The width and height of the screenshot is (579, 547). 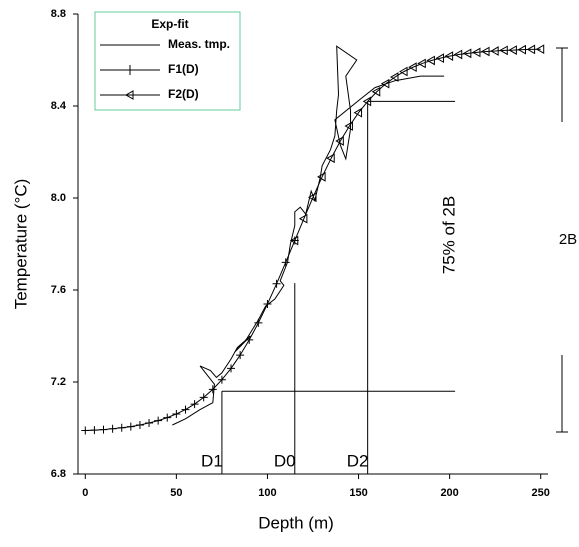 What do you see at coordinates (58, 290) in the screenshot?
I see `y-tick-label: 7.6` at bounding box center [58, 290].